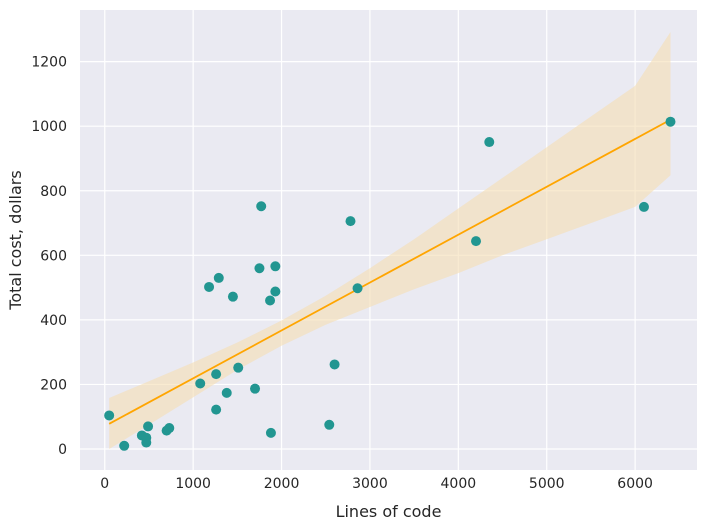 The width and height of the screenshot is (707, 529). I want to click on y-tick-label: 0, so click(62, 450).